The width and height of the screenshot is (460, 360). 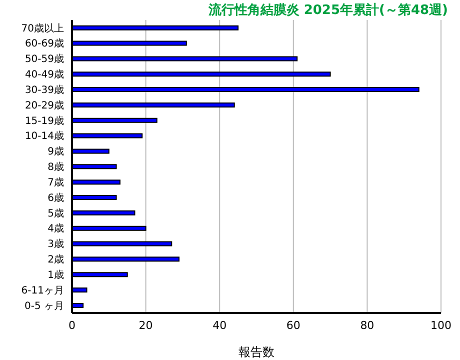 What do you see at coordinates (56, 274) in the screenshot?
I see `y-tick-label: 1歳` at bounding box center [56, 274].